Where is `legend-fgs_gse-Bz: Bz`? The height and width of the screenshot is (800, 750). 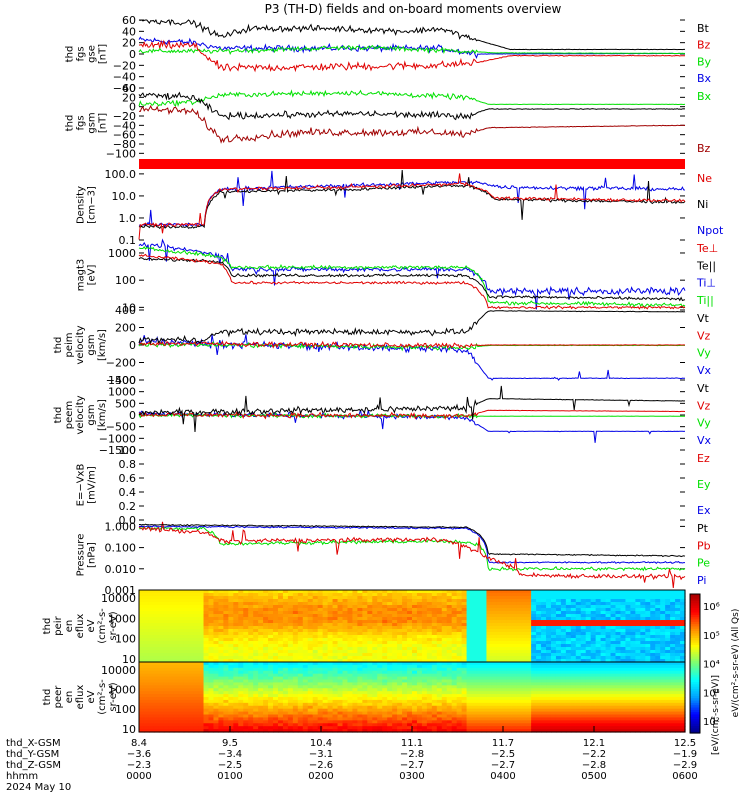
legend-fgs_gse-Bz: Bz is located at coordinates (704, 45).